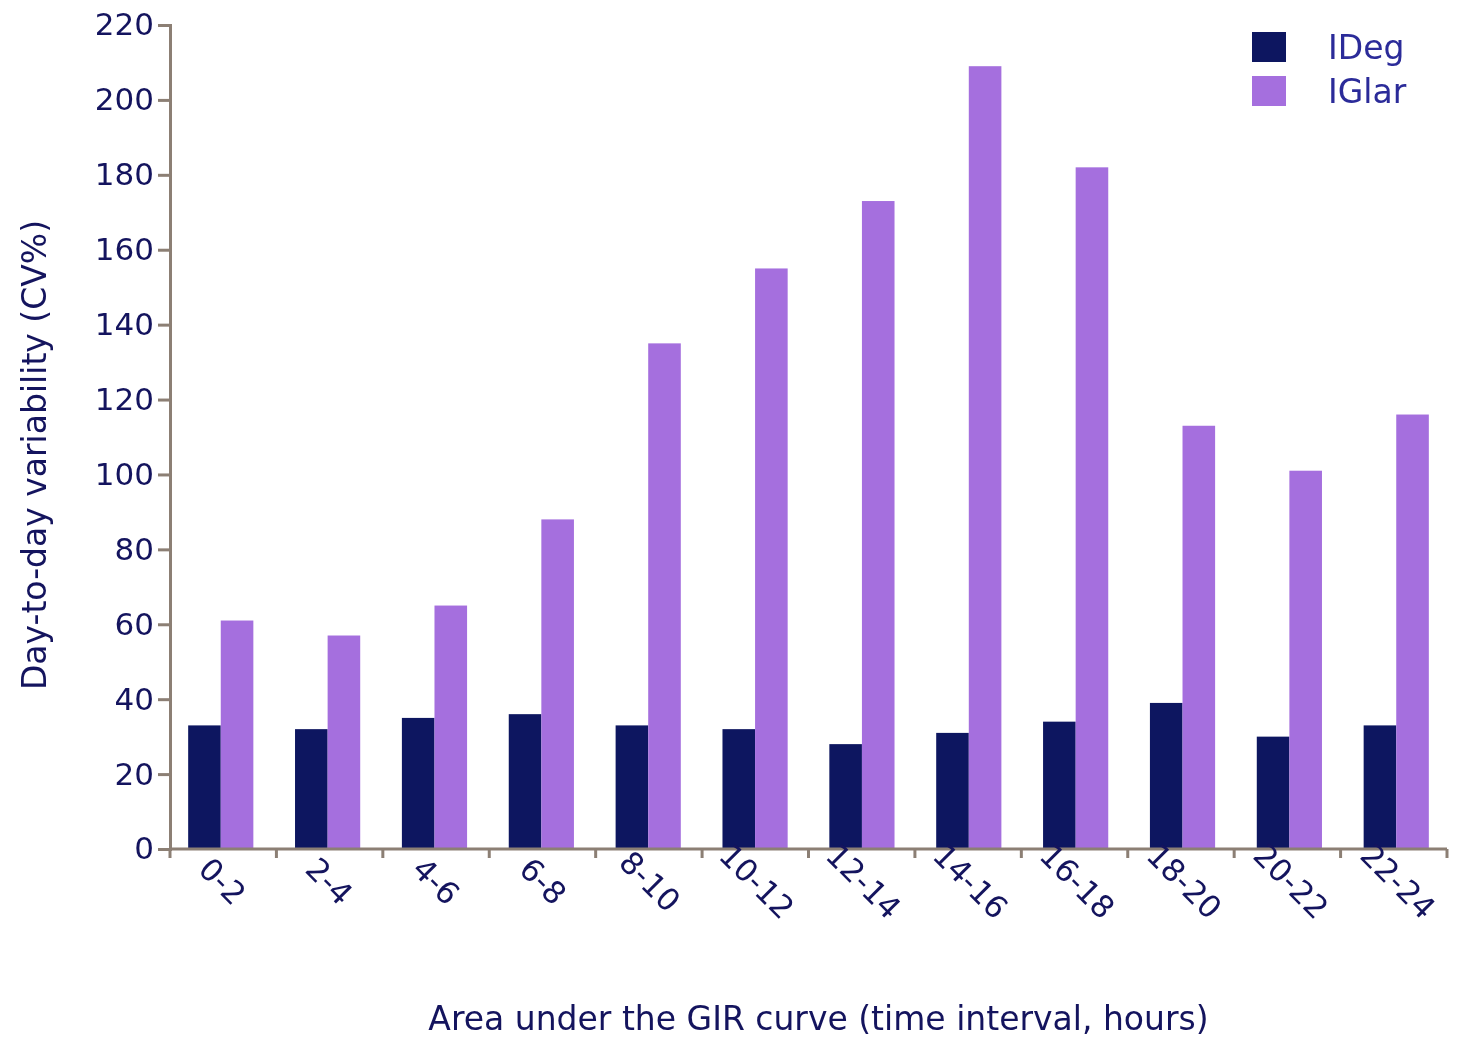 This screenshot has width=1479, height=1042. Describe the element at coordinates (1366, 47) in the screenshot. I see `legend-label: IDeg` at that location.